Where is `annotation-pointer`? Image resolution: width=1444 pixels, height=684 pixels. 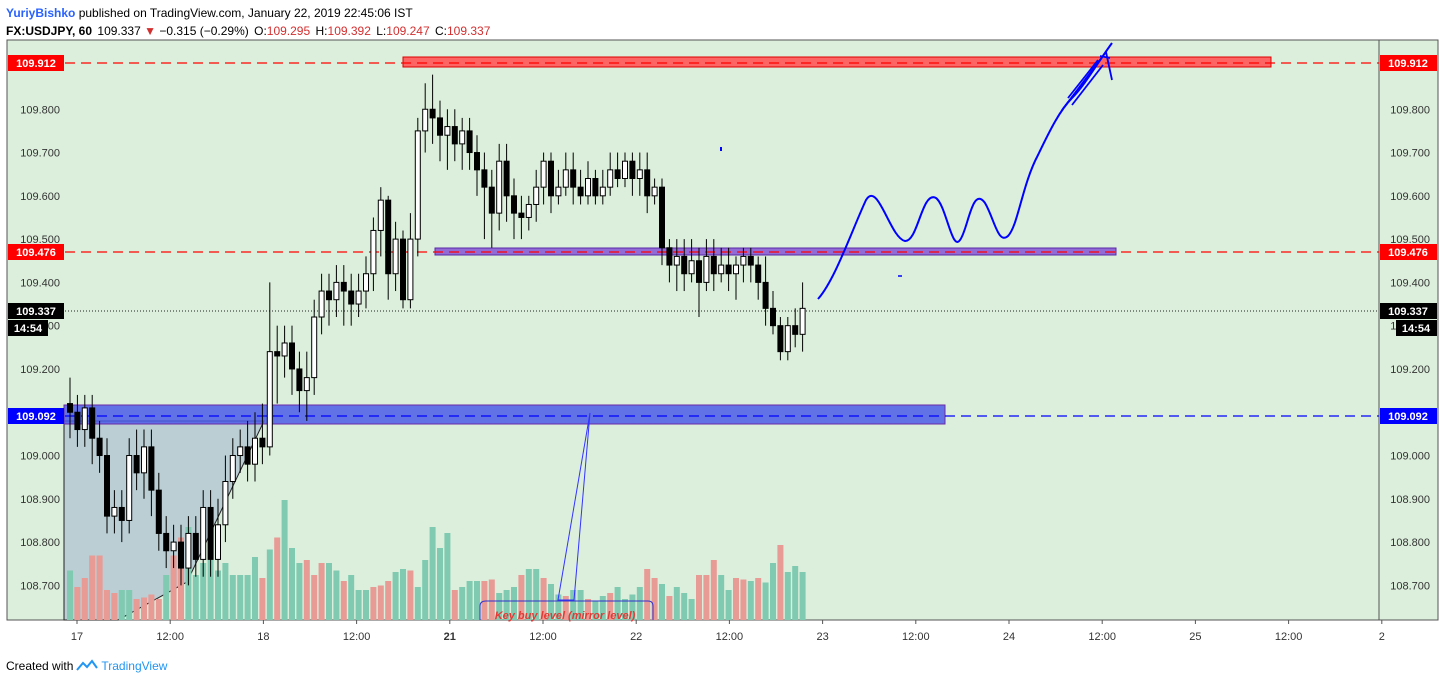
annotation-pointer is located at coordinates (574, 506).